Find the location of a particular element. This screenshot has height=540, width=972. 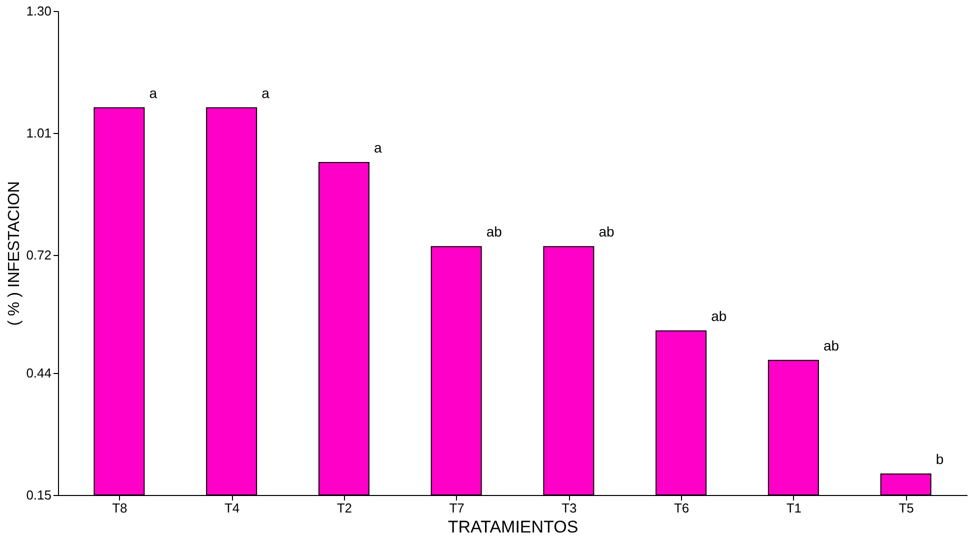

x-tick-label: T5 is located at coordinates (906, 508).